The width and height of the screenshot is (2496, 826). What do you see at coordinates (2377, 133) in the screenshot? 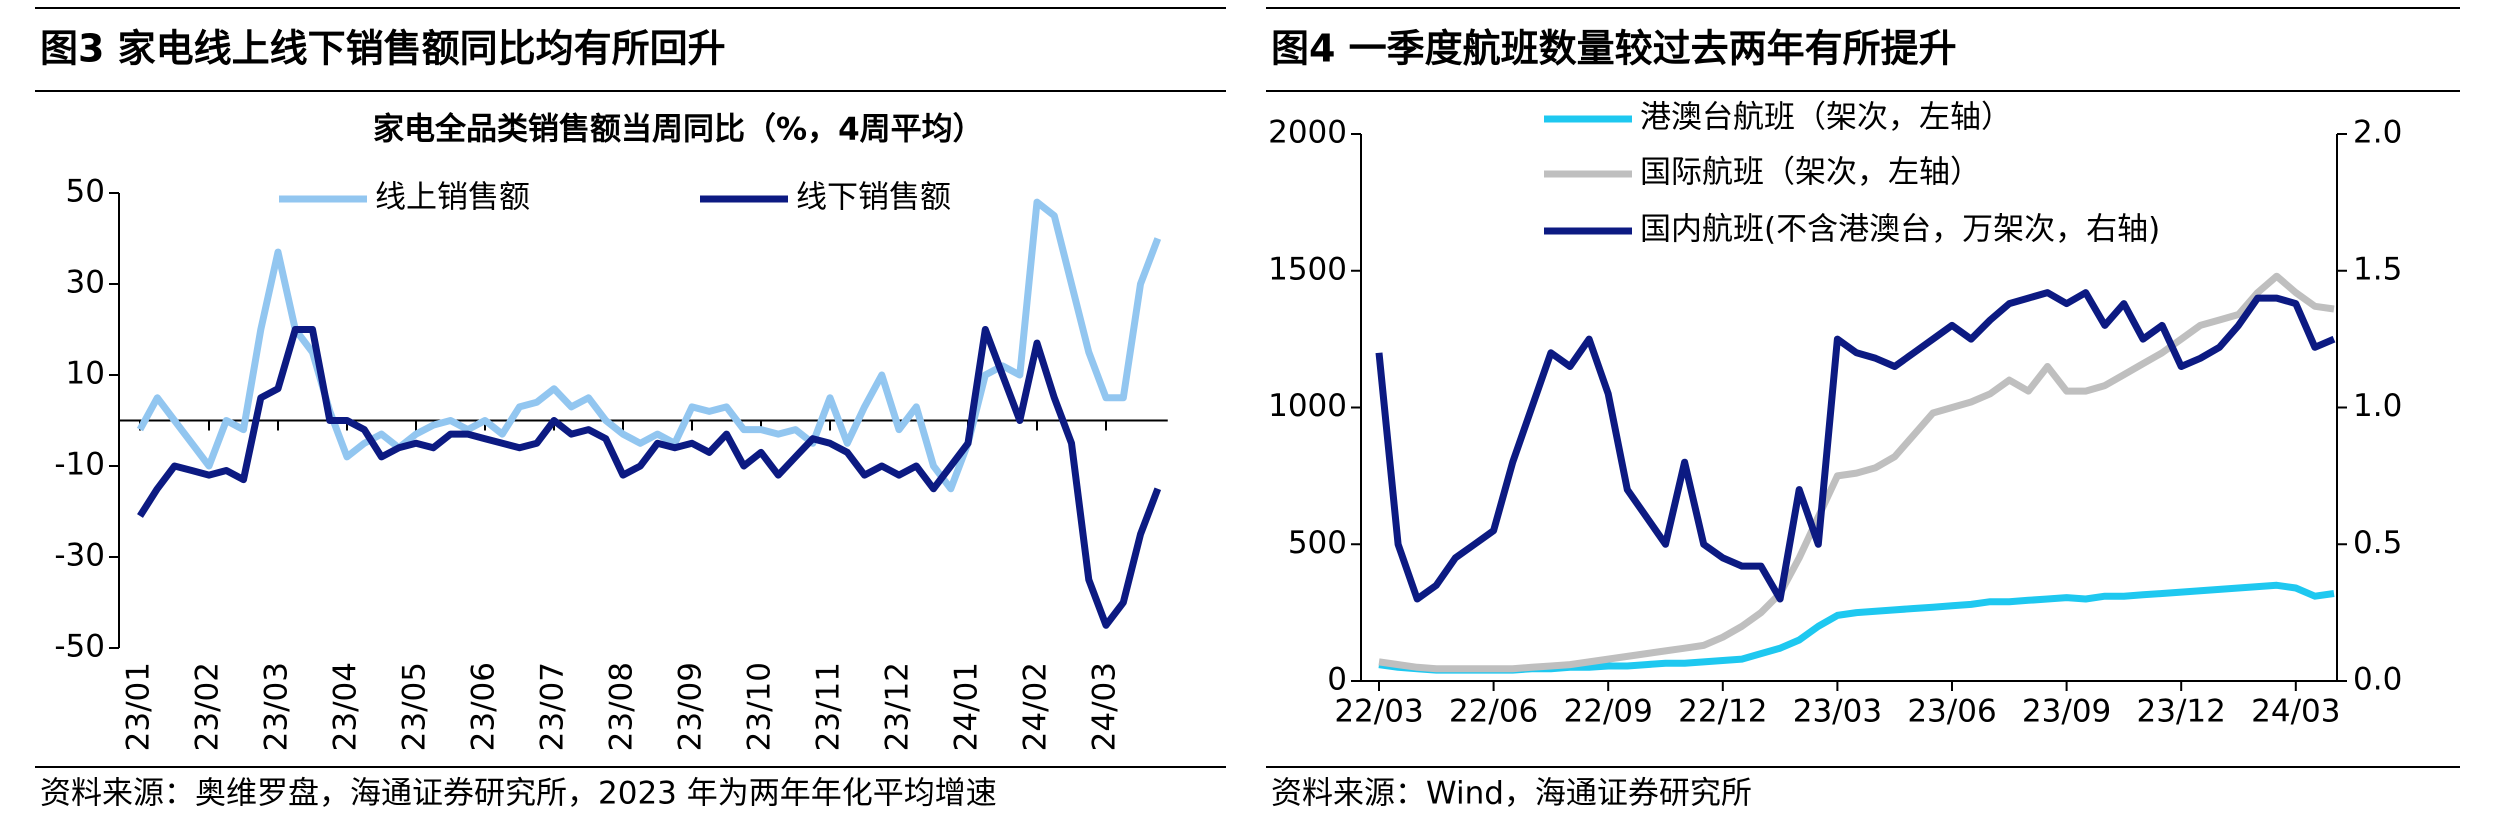
I see `y2-tick-label: 2.0` at bounding box center [2377, 133].